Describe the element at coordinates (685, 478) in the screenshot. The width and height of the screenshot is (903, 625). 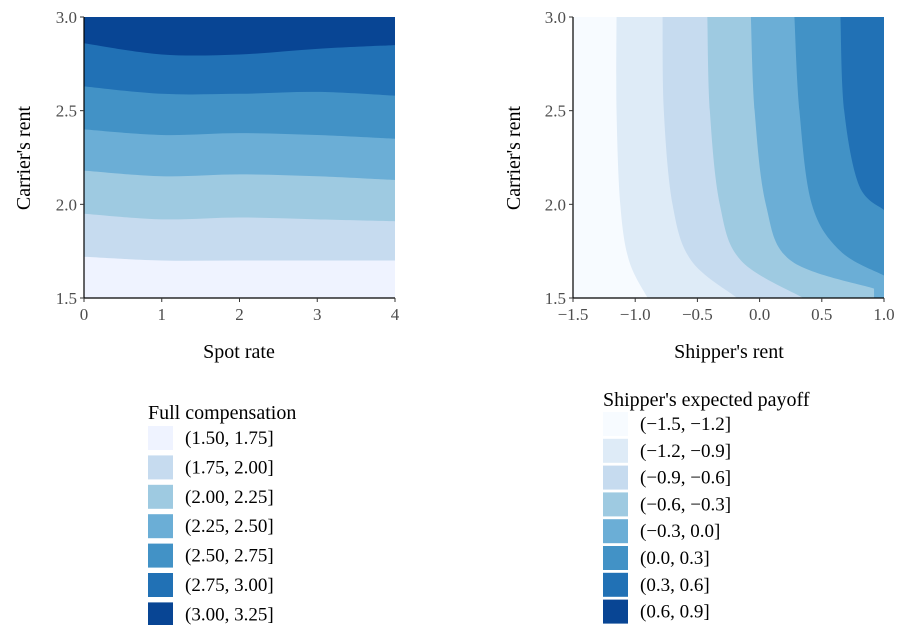
I see `legend-label: (−0.9, −0.6]` at that location.